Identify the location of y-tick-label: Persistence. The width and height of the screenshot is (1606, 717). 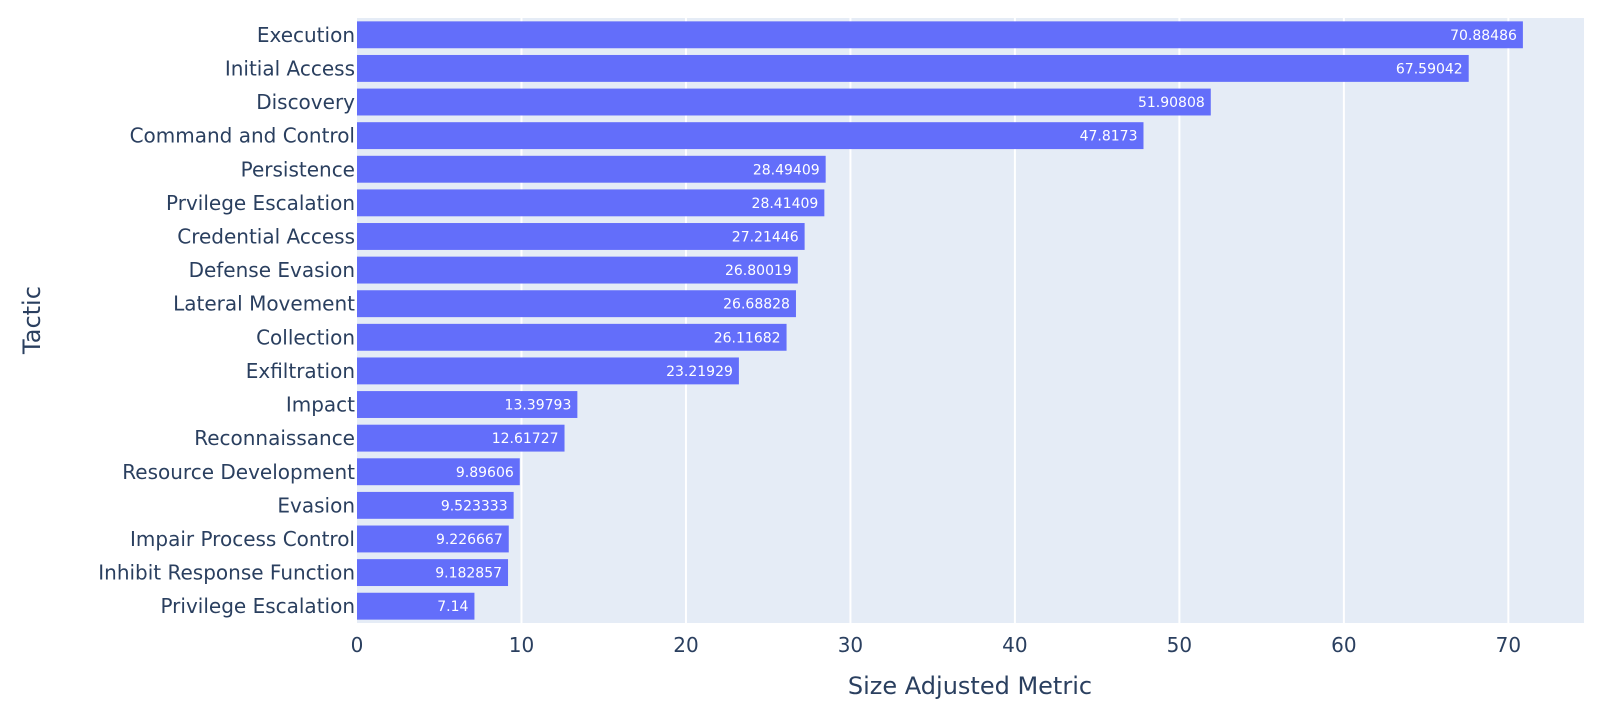
(298, 169).